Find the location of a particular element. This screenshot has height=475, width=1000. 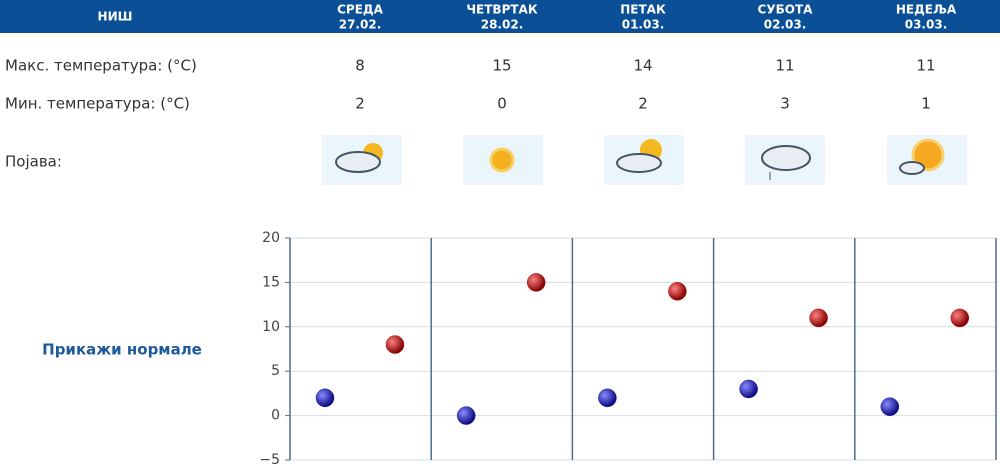

day-date: 27.02. is located at coordinates (360, 25).